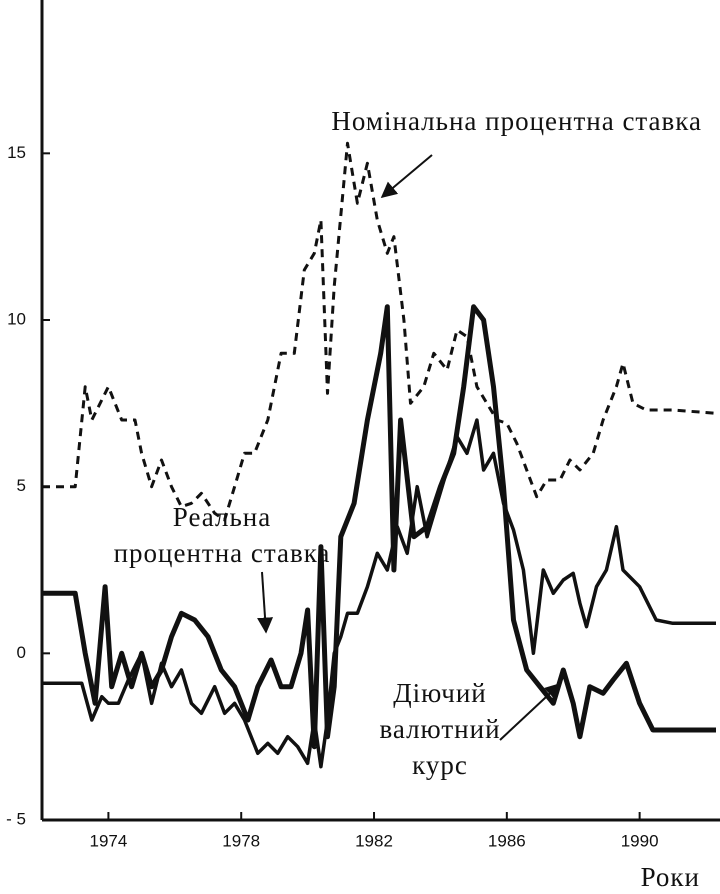  Describe the element at coordinates (21, 652) in the screenshot. I see `y-tick-label: 0` at that location.